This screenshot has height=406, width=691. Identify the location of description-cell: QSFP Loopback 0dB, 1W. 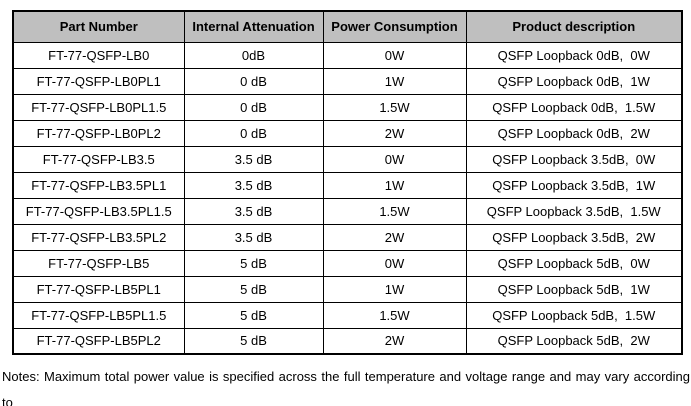
(574, 81).